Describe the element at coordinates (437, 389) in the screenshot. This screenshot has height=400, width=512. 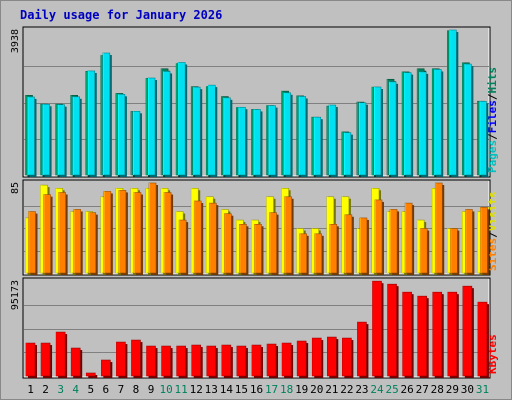
I see `x-tick-label-day-28: 28` at that location.